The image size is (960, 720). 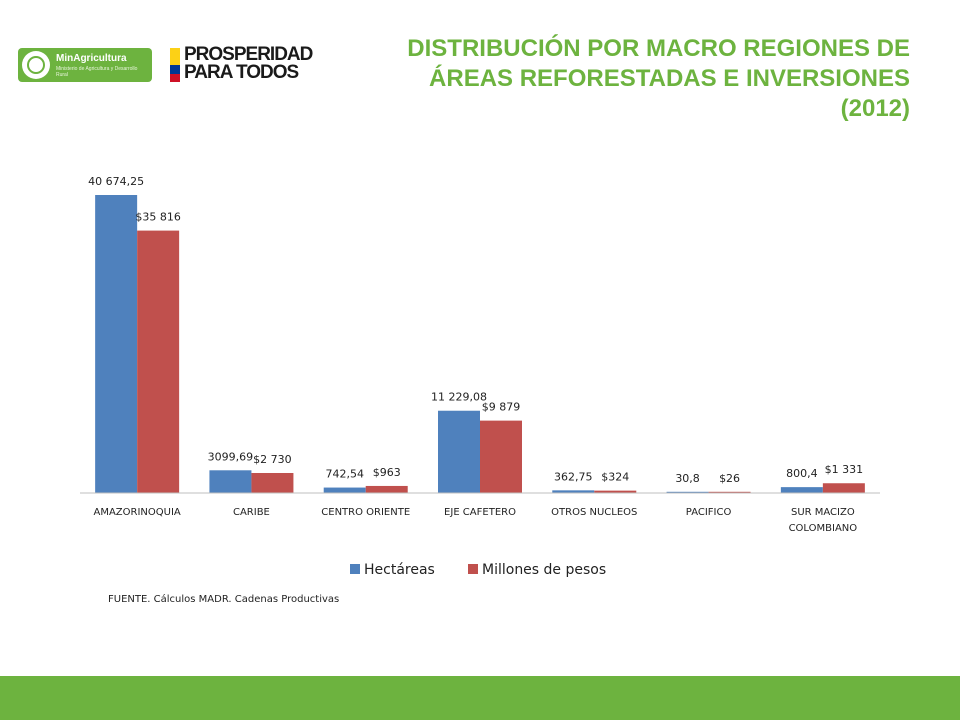 I want to click on minagricultura-logo-name: MinAgricultura, so click(x=91, y=58).